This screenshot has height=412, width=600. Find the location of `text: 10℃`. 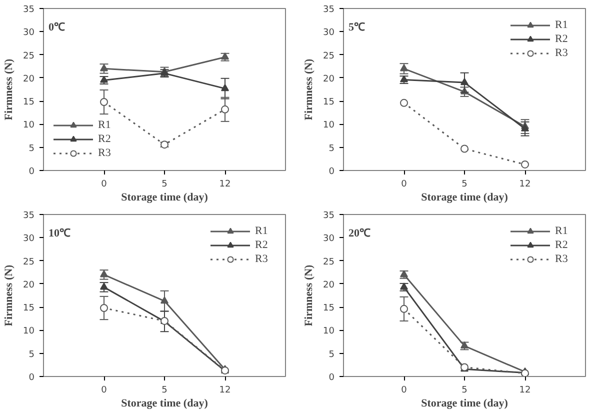

text: 10℃ is located at coordinates (59, 234).